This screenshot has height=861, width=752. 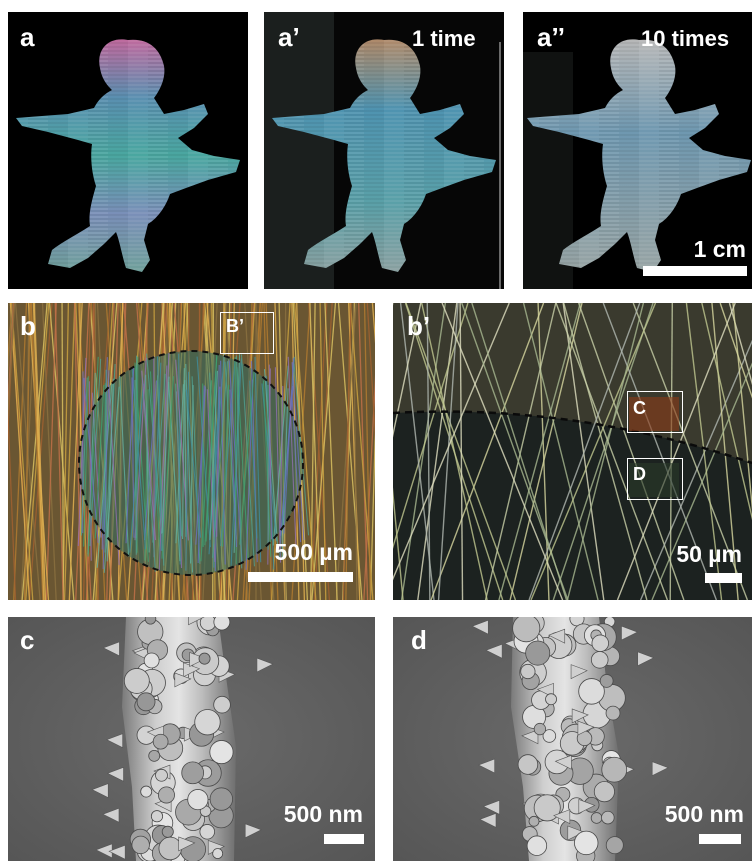 I want to click on panel-label: b, so click(x=28, y=326).